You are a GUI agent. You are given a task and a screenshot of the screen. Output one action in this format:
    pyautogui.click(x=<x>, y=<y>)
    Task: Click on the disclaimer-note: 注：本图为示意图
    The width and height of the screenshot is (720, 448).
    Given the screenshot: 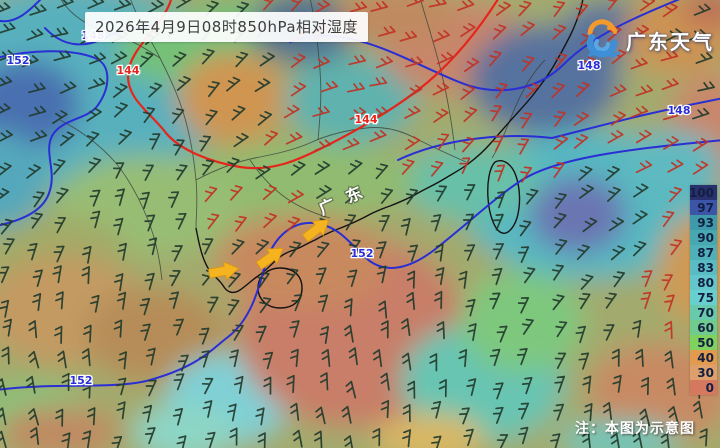 What is the action you would take?
    pyautogui.click(x=635, y=429)
    